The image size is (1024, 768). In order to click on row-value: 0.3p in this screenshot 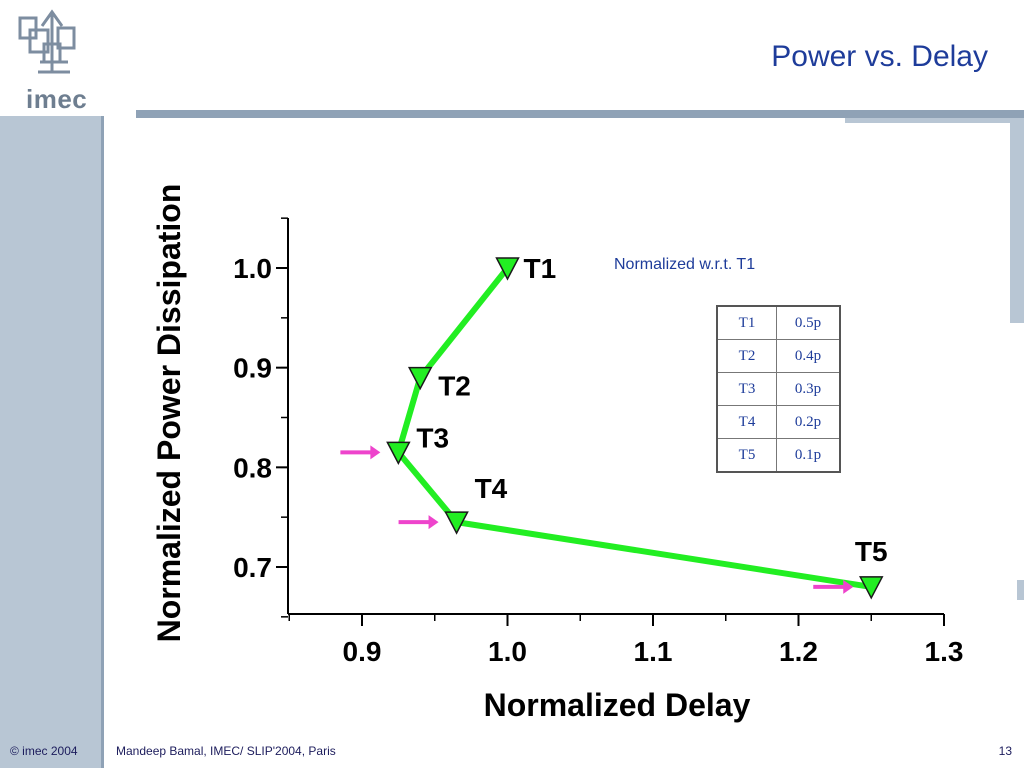, I will do `click(808, 389)`.